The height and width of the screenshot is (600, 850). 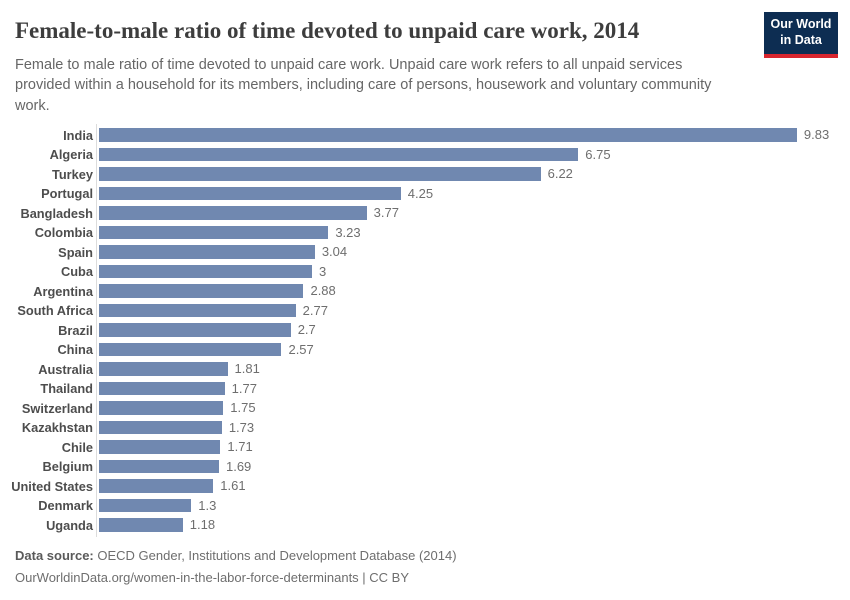 I want to click on country-label: Australia, so click(x=65, y=369).